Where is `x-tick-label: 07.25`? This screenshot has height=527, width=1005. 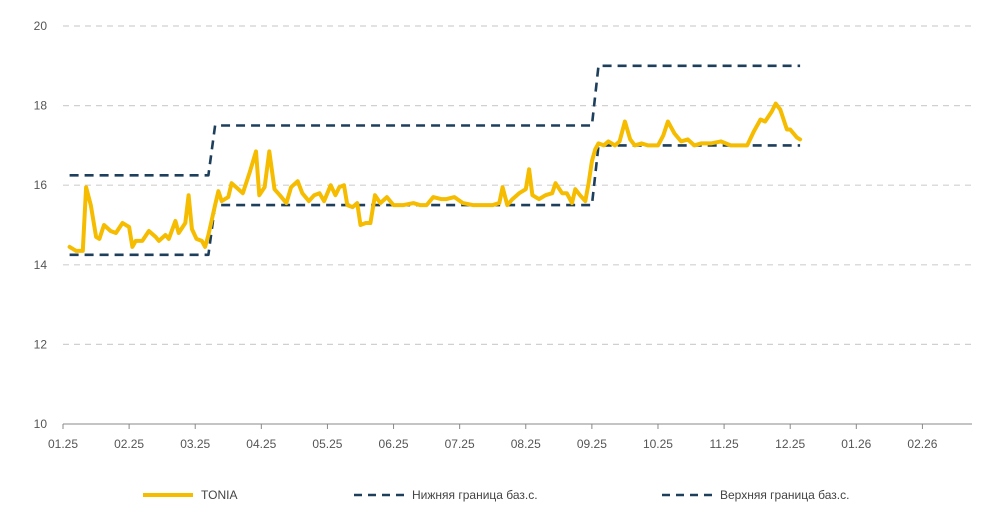 x-tick-label: 07.25 is located at coordinates (460, 444).